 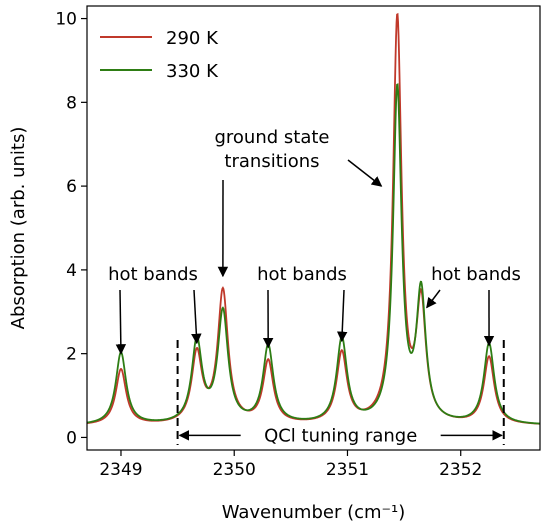 I want to click on x-tick-label: 2349, so click(x=120, y=470).